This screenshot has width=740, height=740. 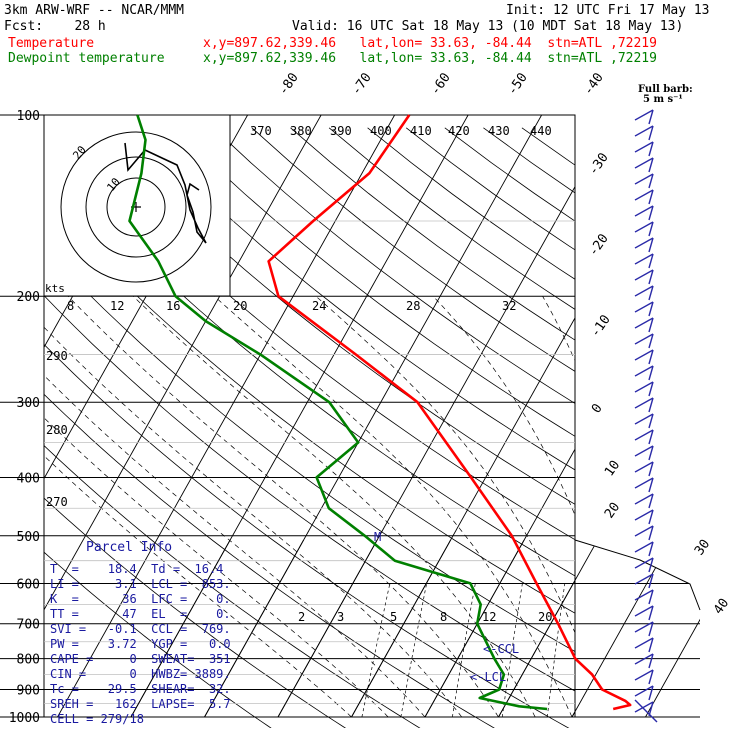 What do you see at coordinates (28, 297) in the screenshot?
I see `pressure-tick-label: 200` at bounding box center [28, 297].